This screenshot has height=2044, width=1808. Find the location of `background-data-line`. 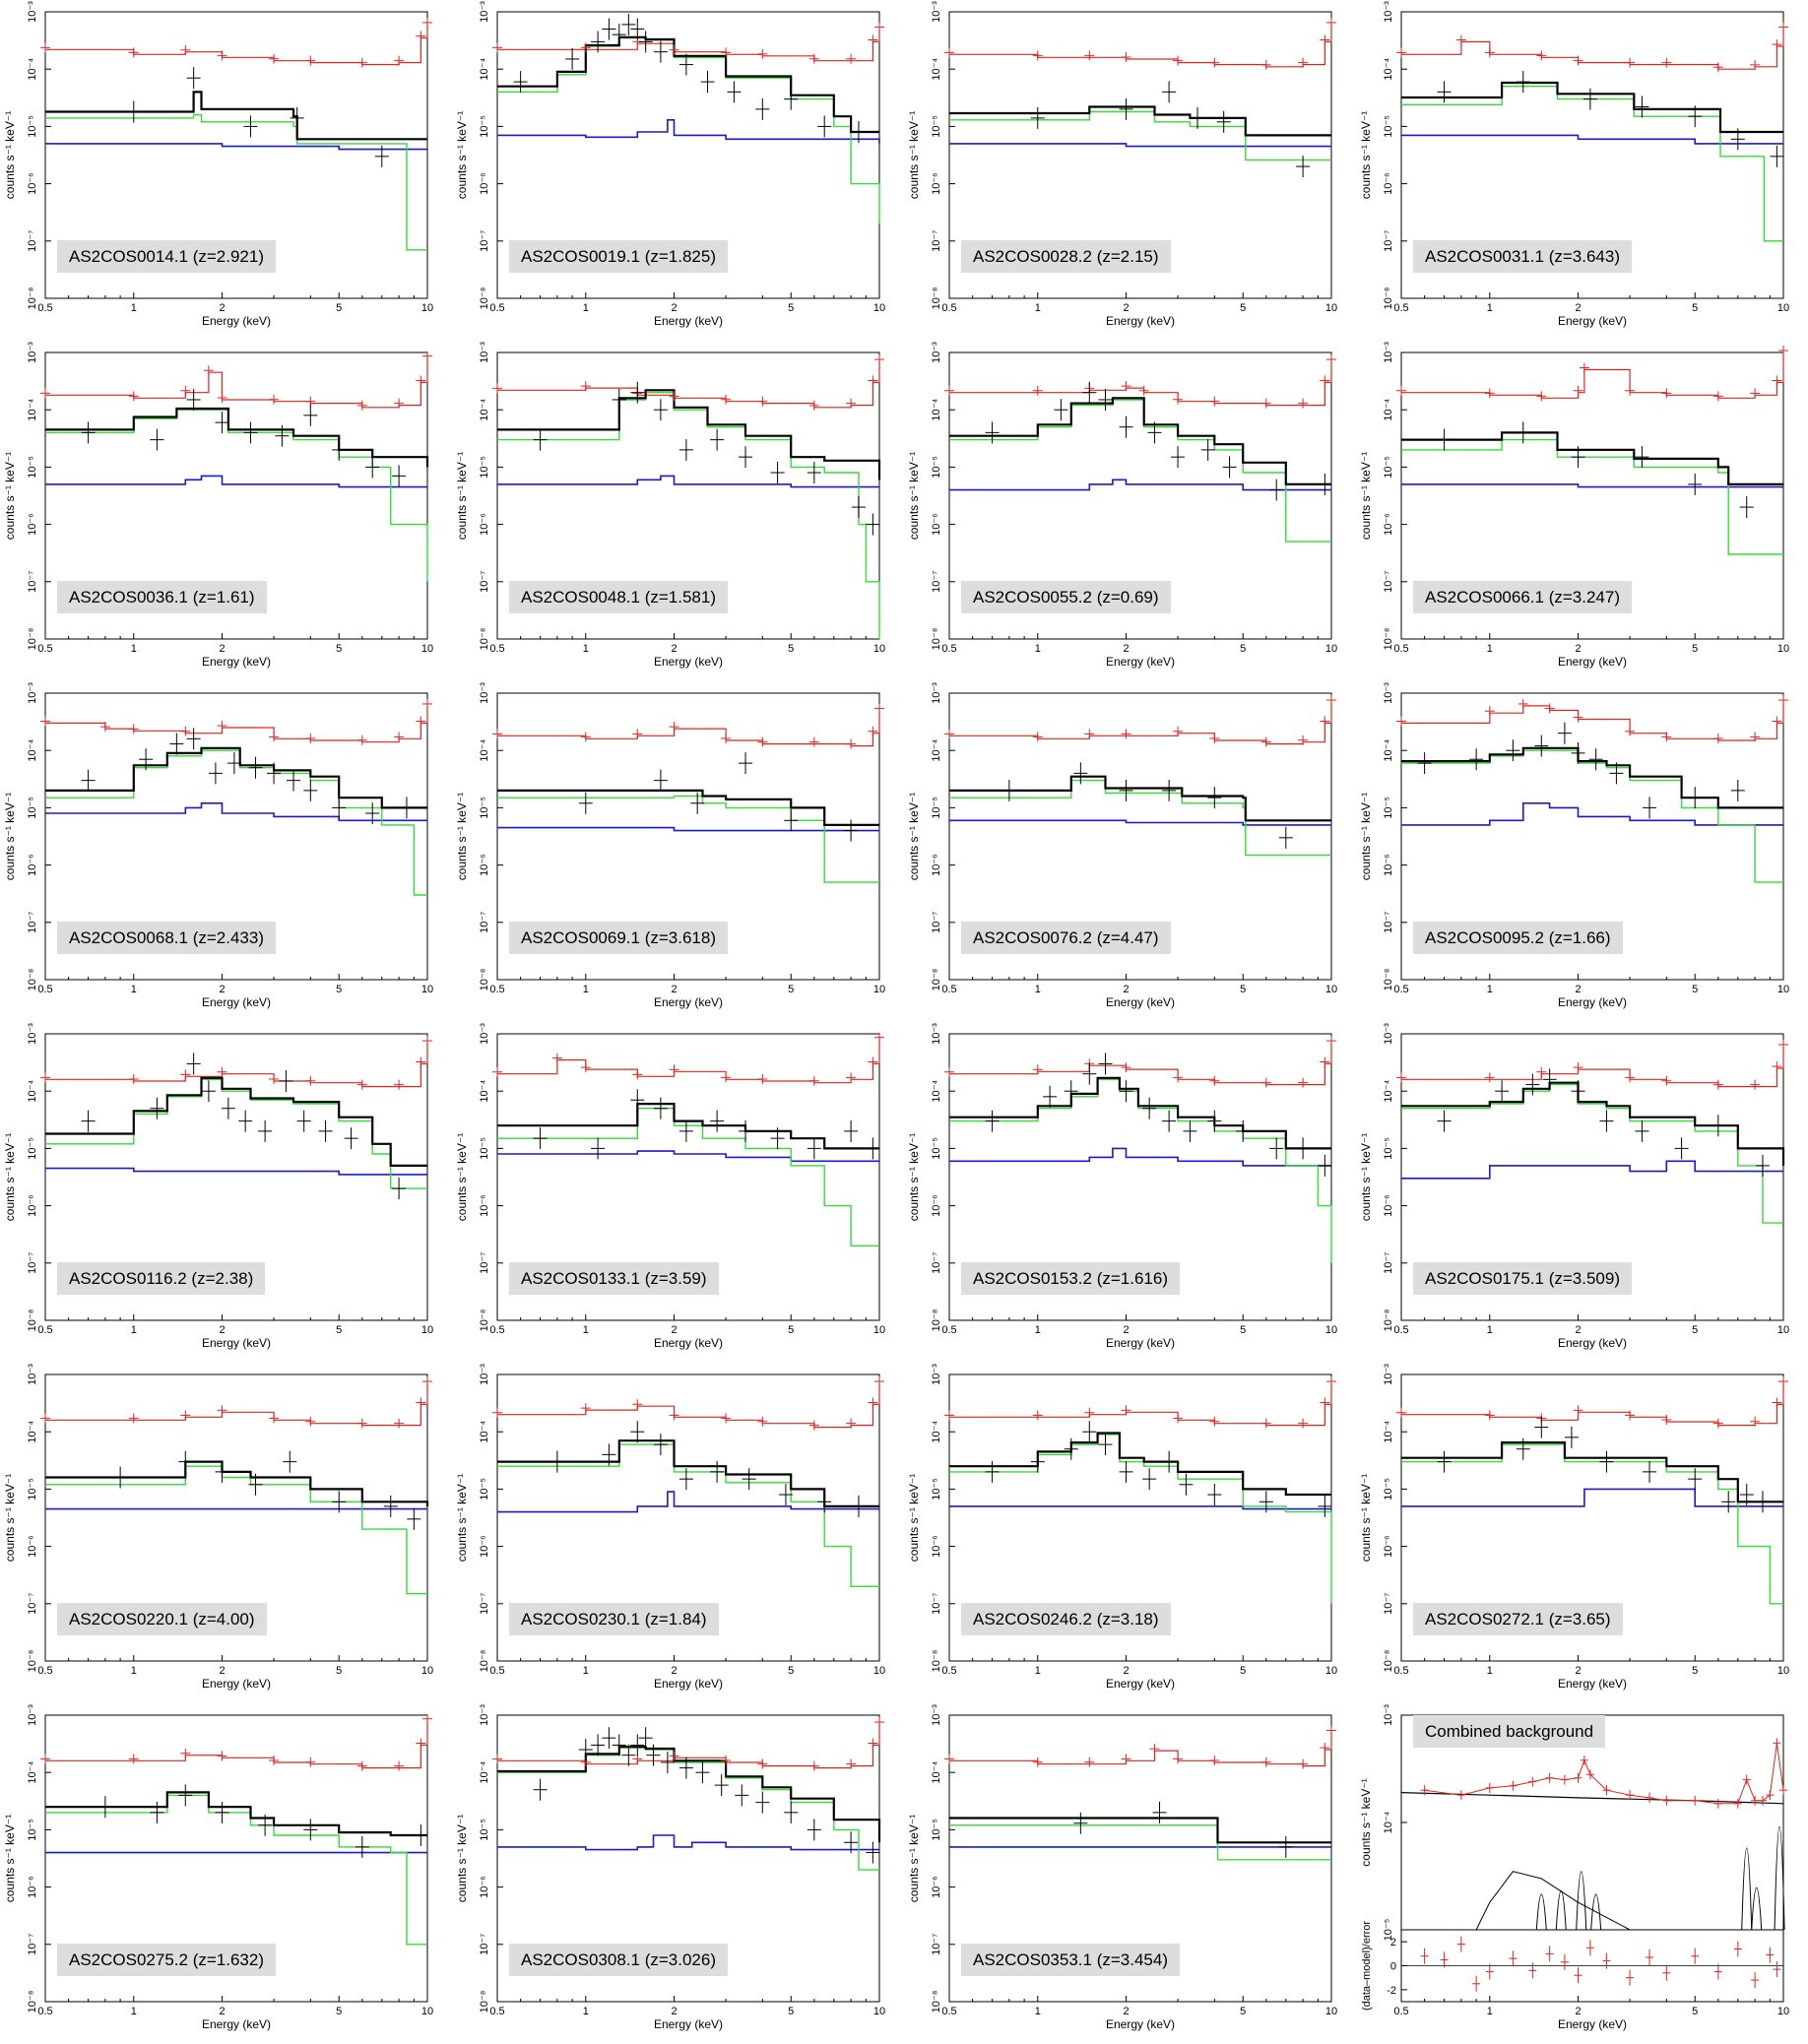

background-data-line is located at coordinates (1604, 1774).